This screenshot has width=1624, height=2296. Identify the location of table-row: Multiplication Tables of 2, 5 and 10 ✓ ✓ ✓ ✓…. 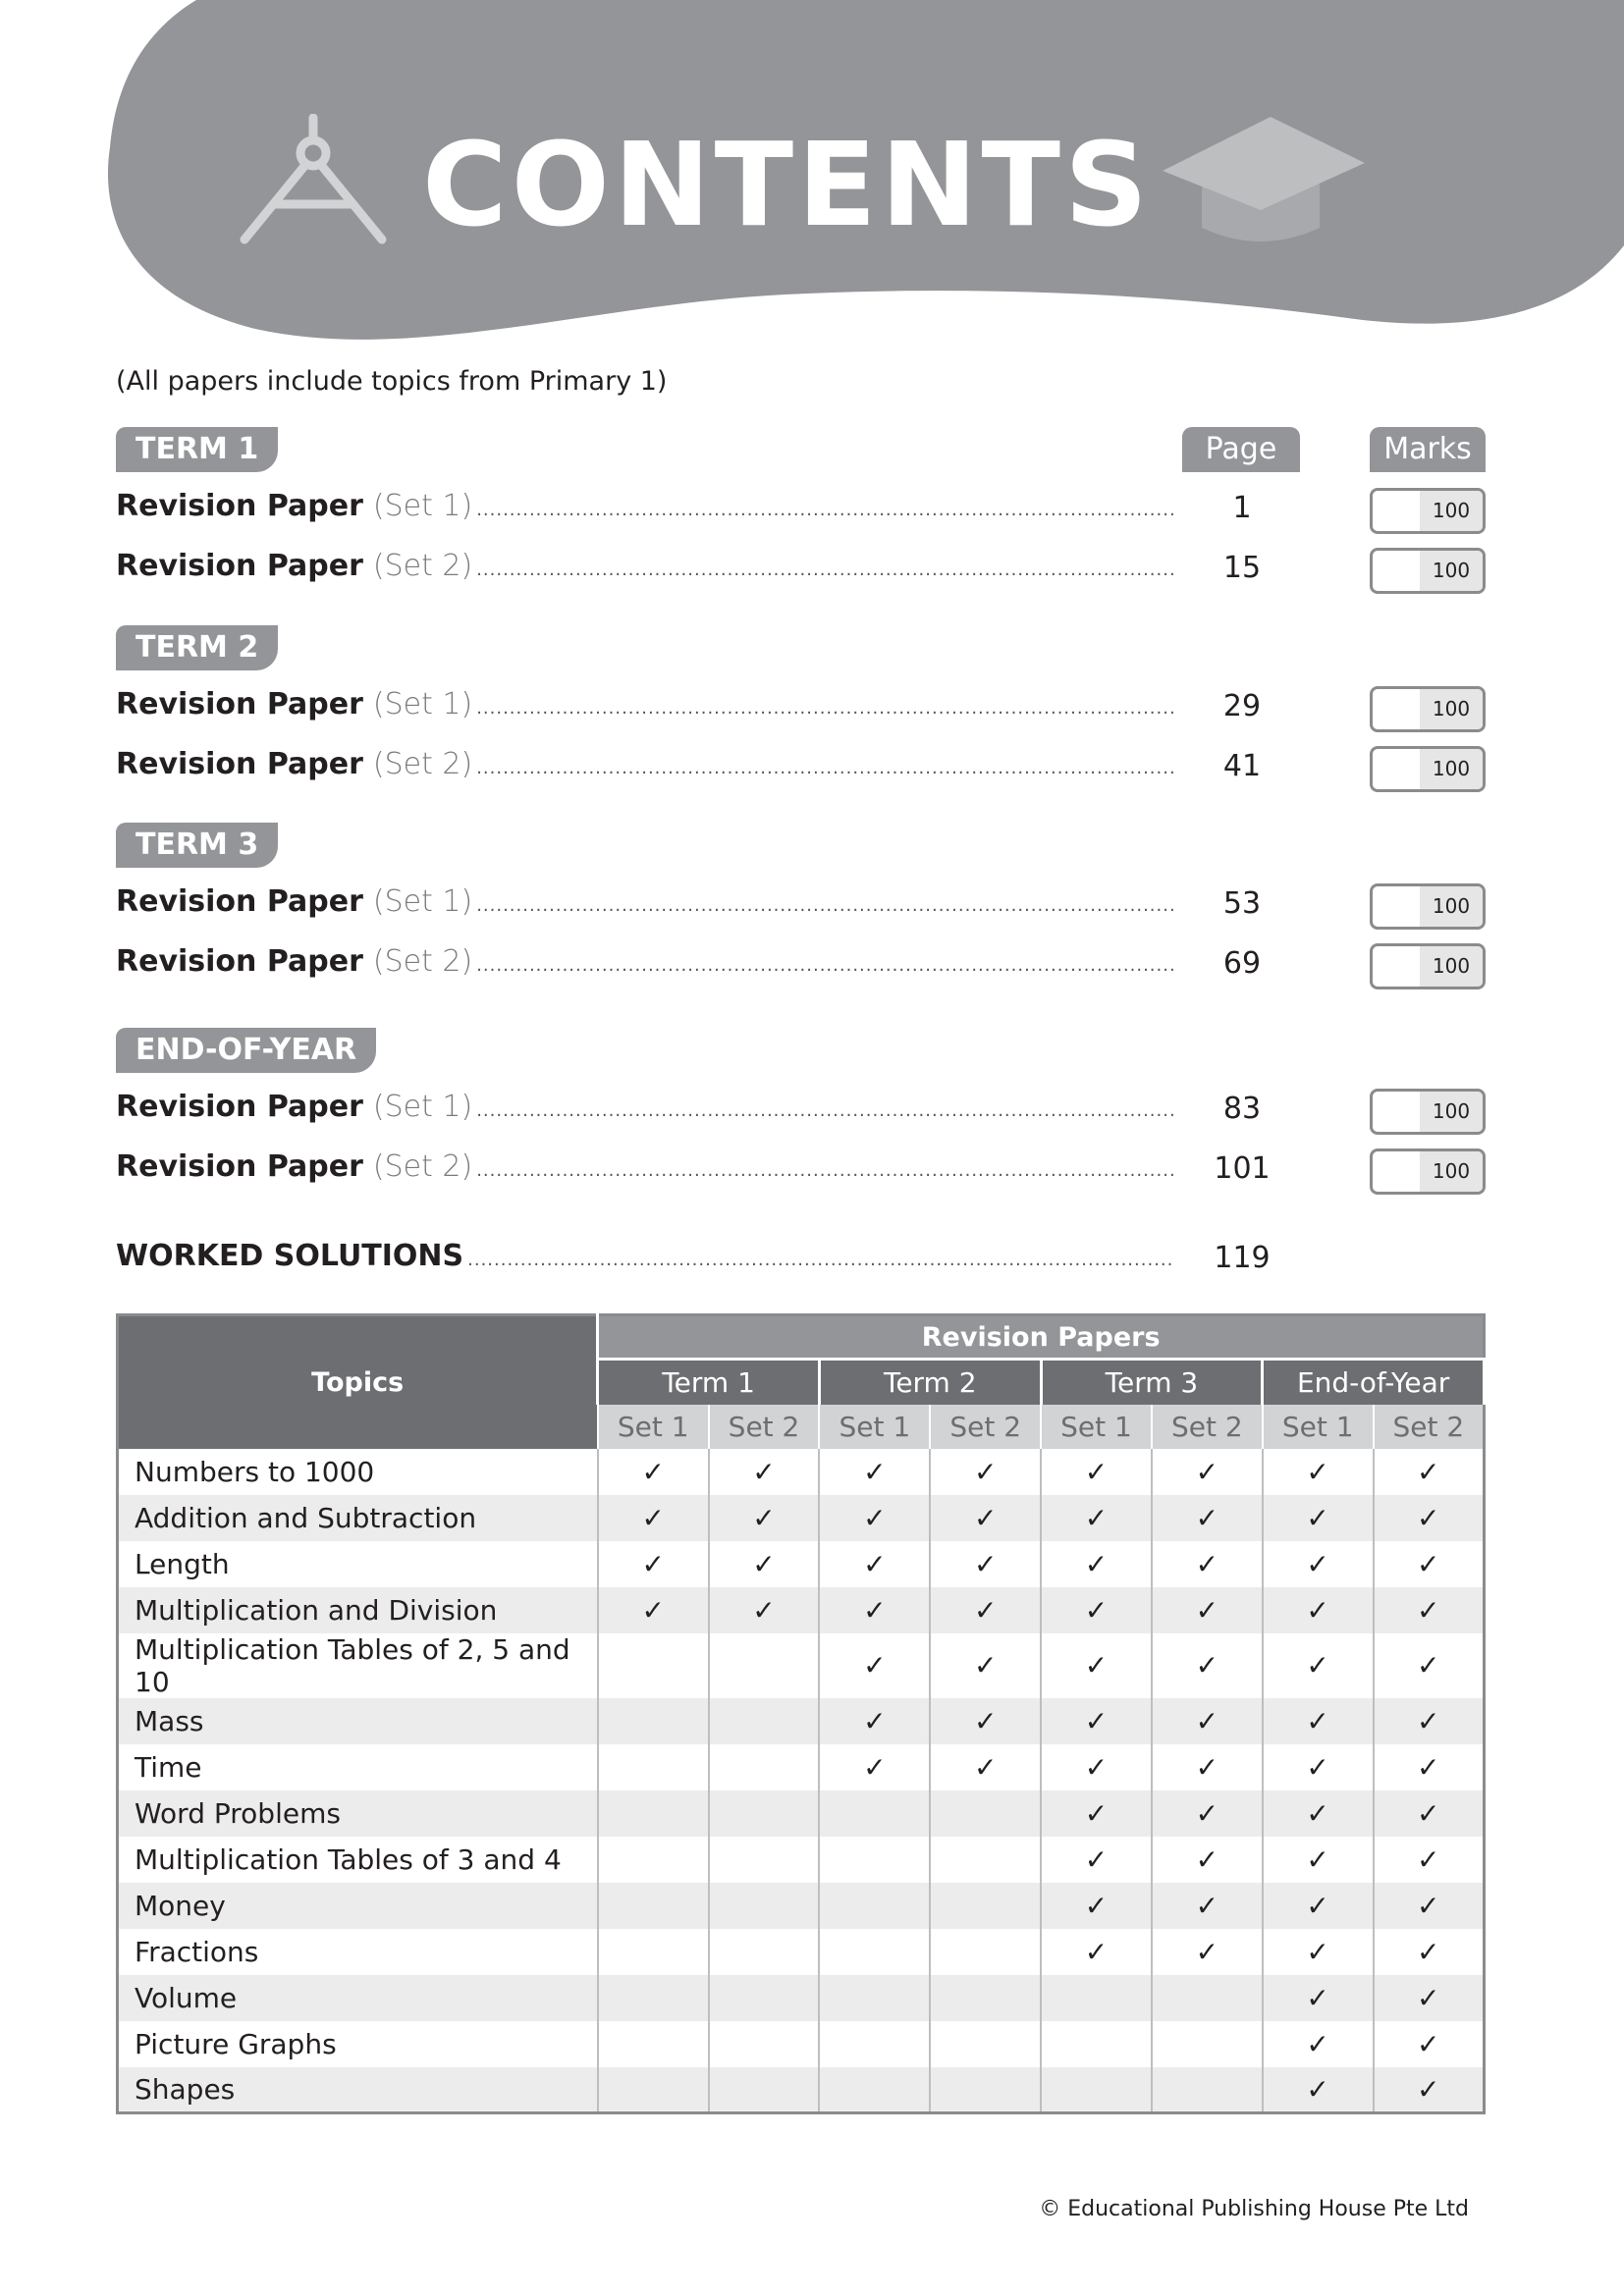
(801, 1665).